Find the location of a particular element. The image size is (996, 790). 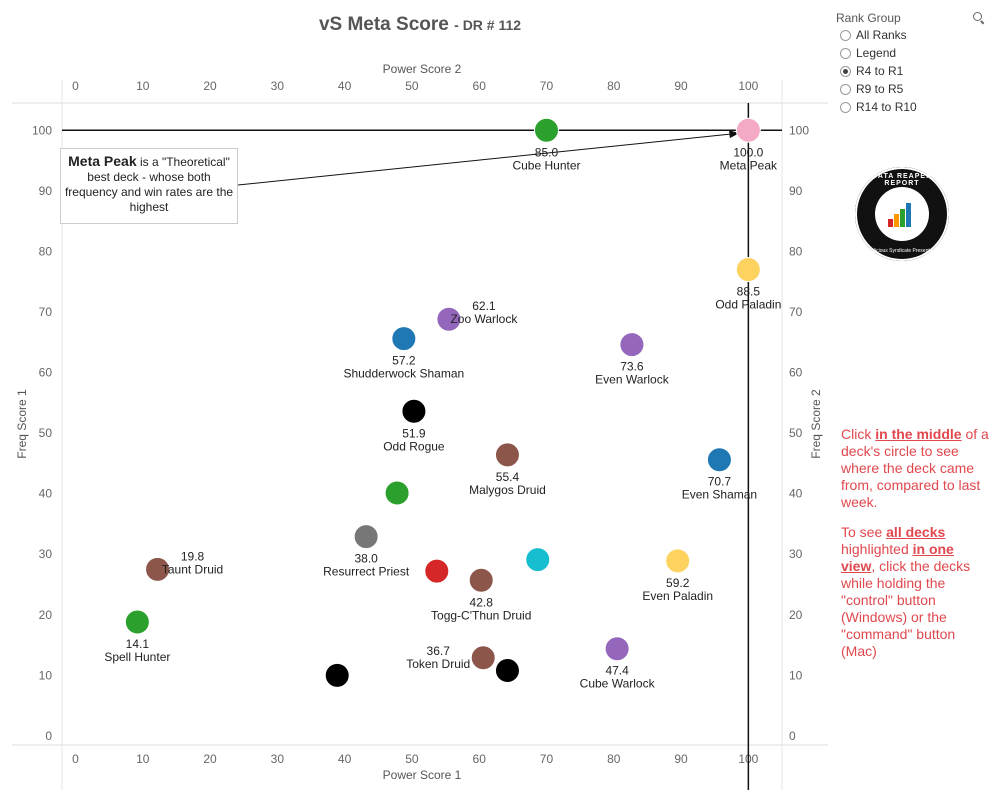

y-tick-label: 50 is located at coordinates (46, 433).